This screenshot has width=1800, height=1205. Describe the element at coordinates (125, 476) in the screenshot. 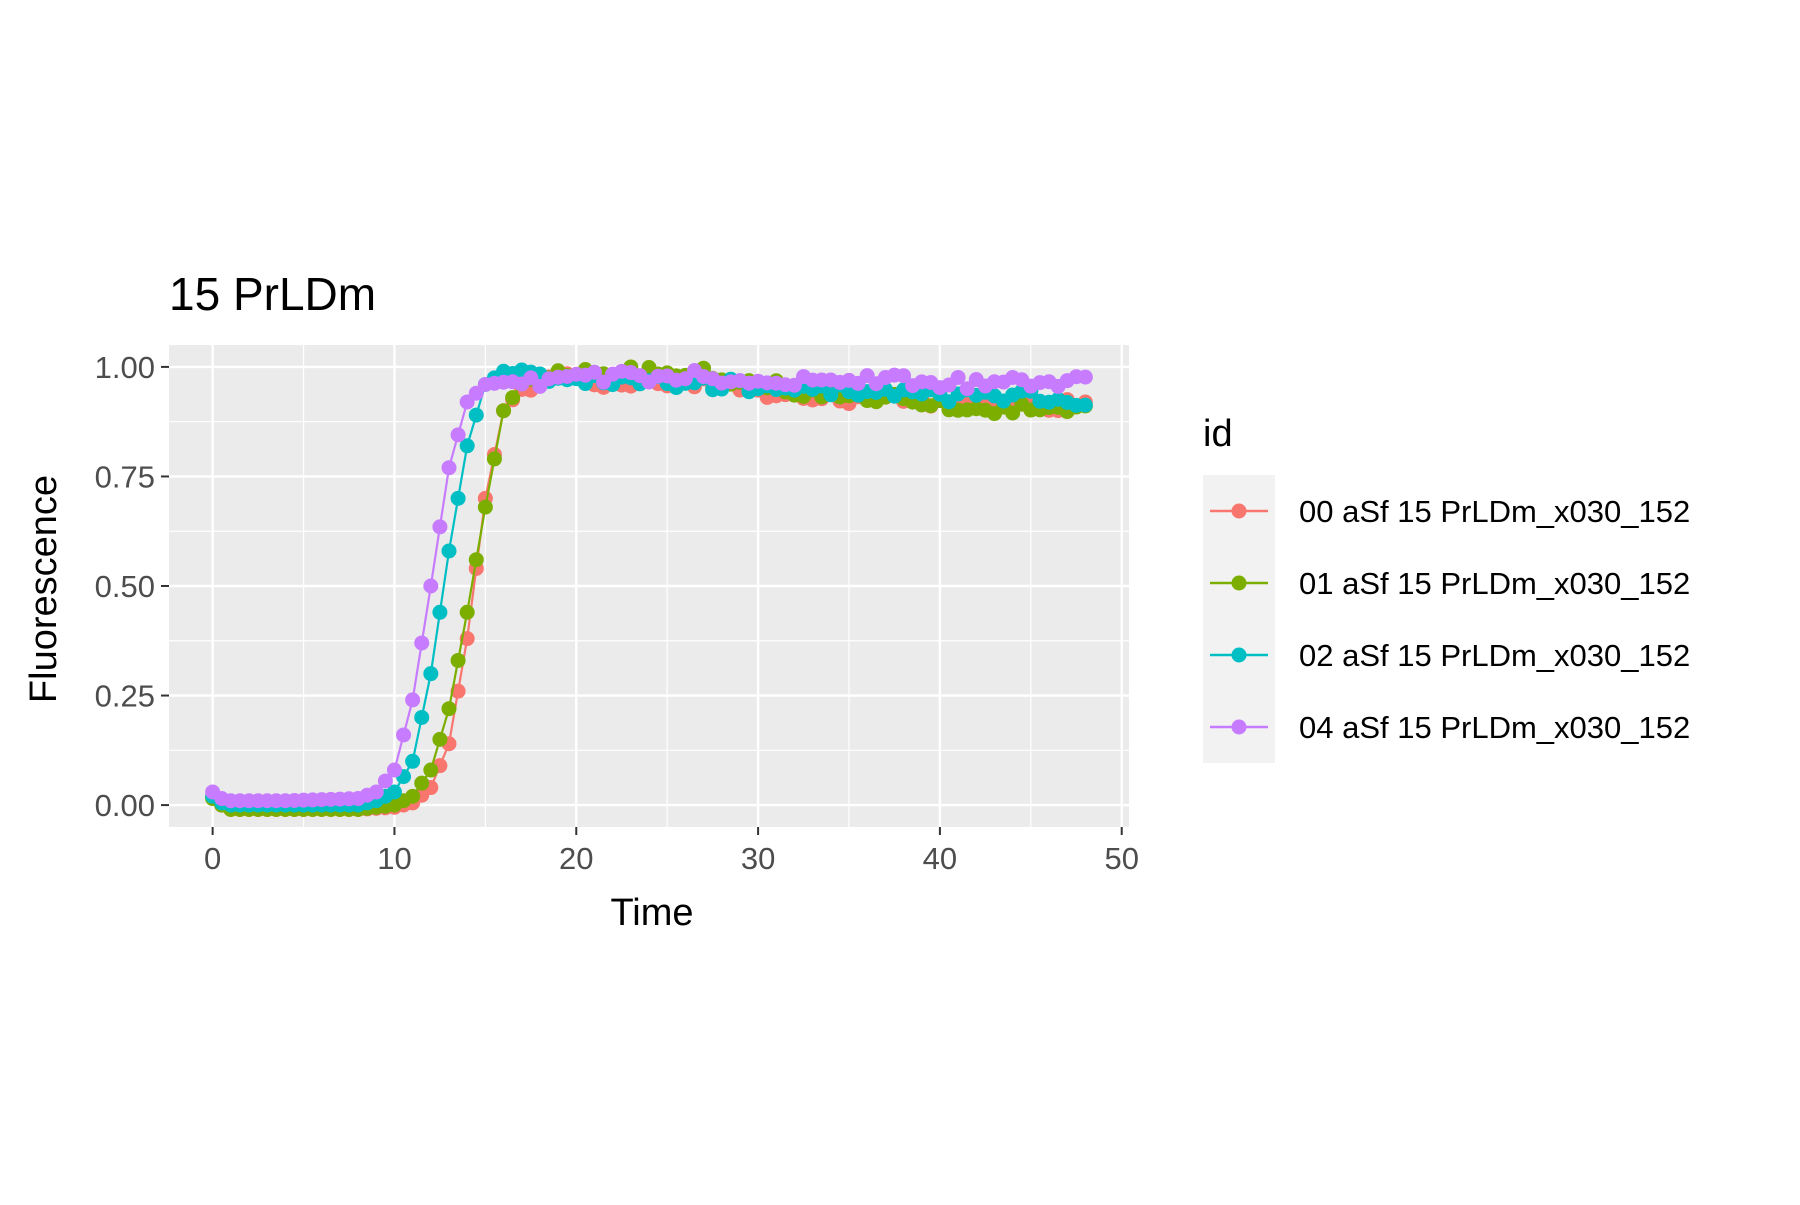

I see `y-tick-label: 0.75` at that location.